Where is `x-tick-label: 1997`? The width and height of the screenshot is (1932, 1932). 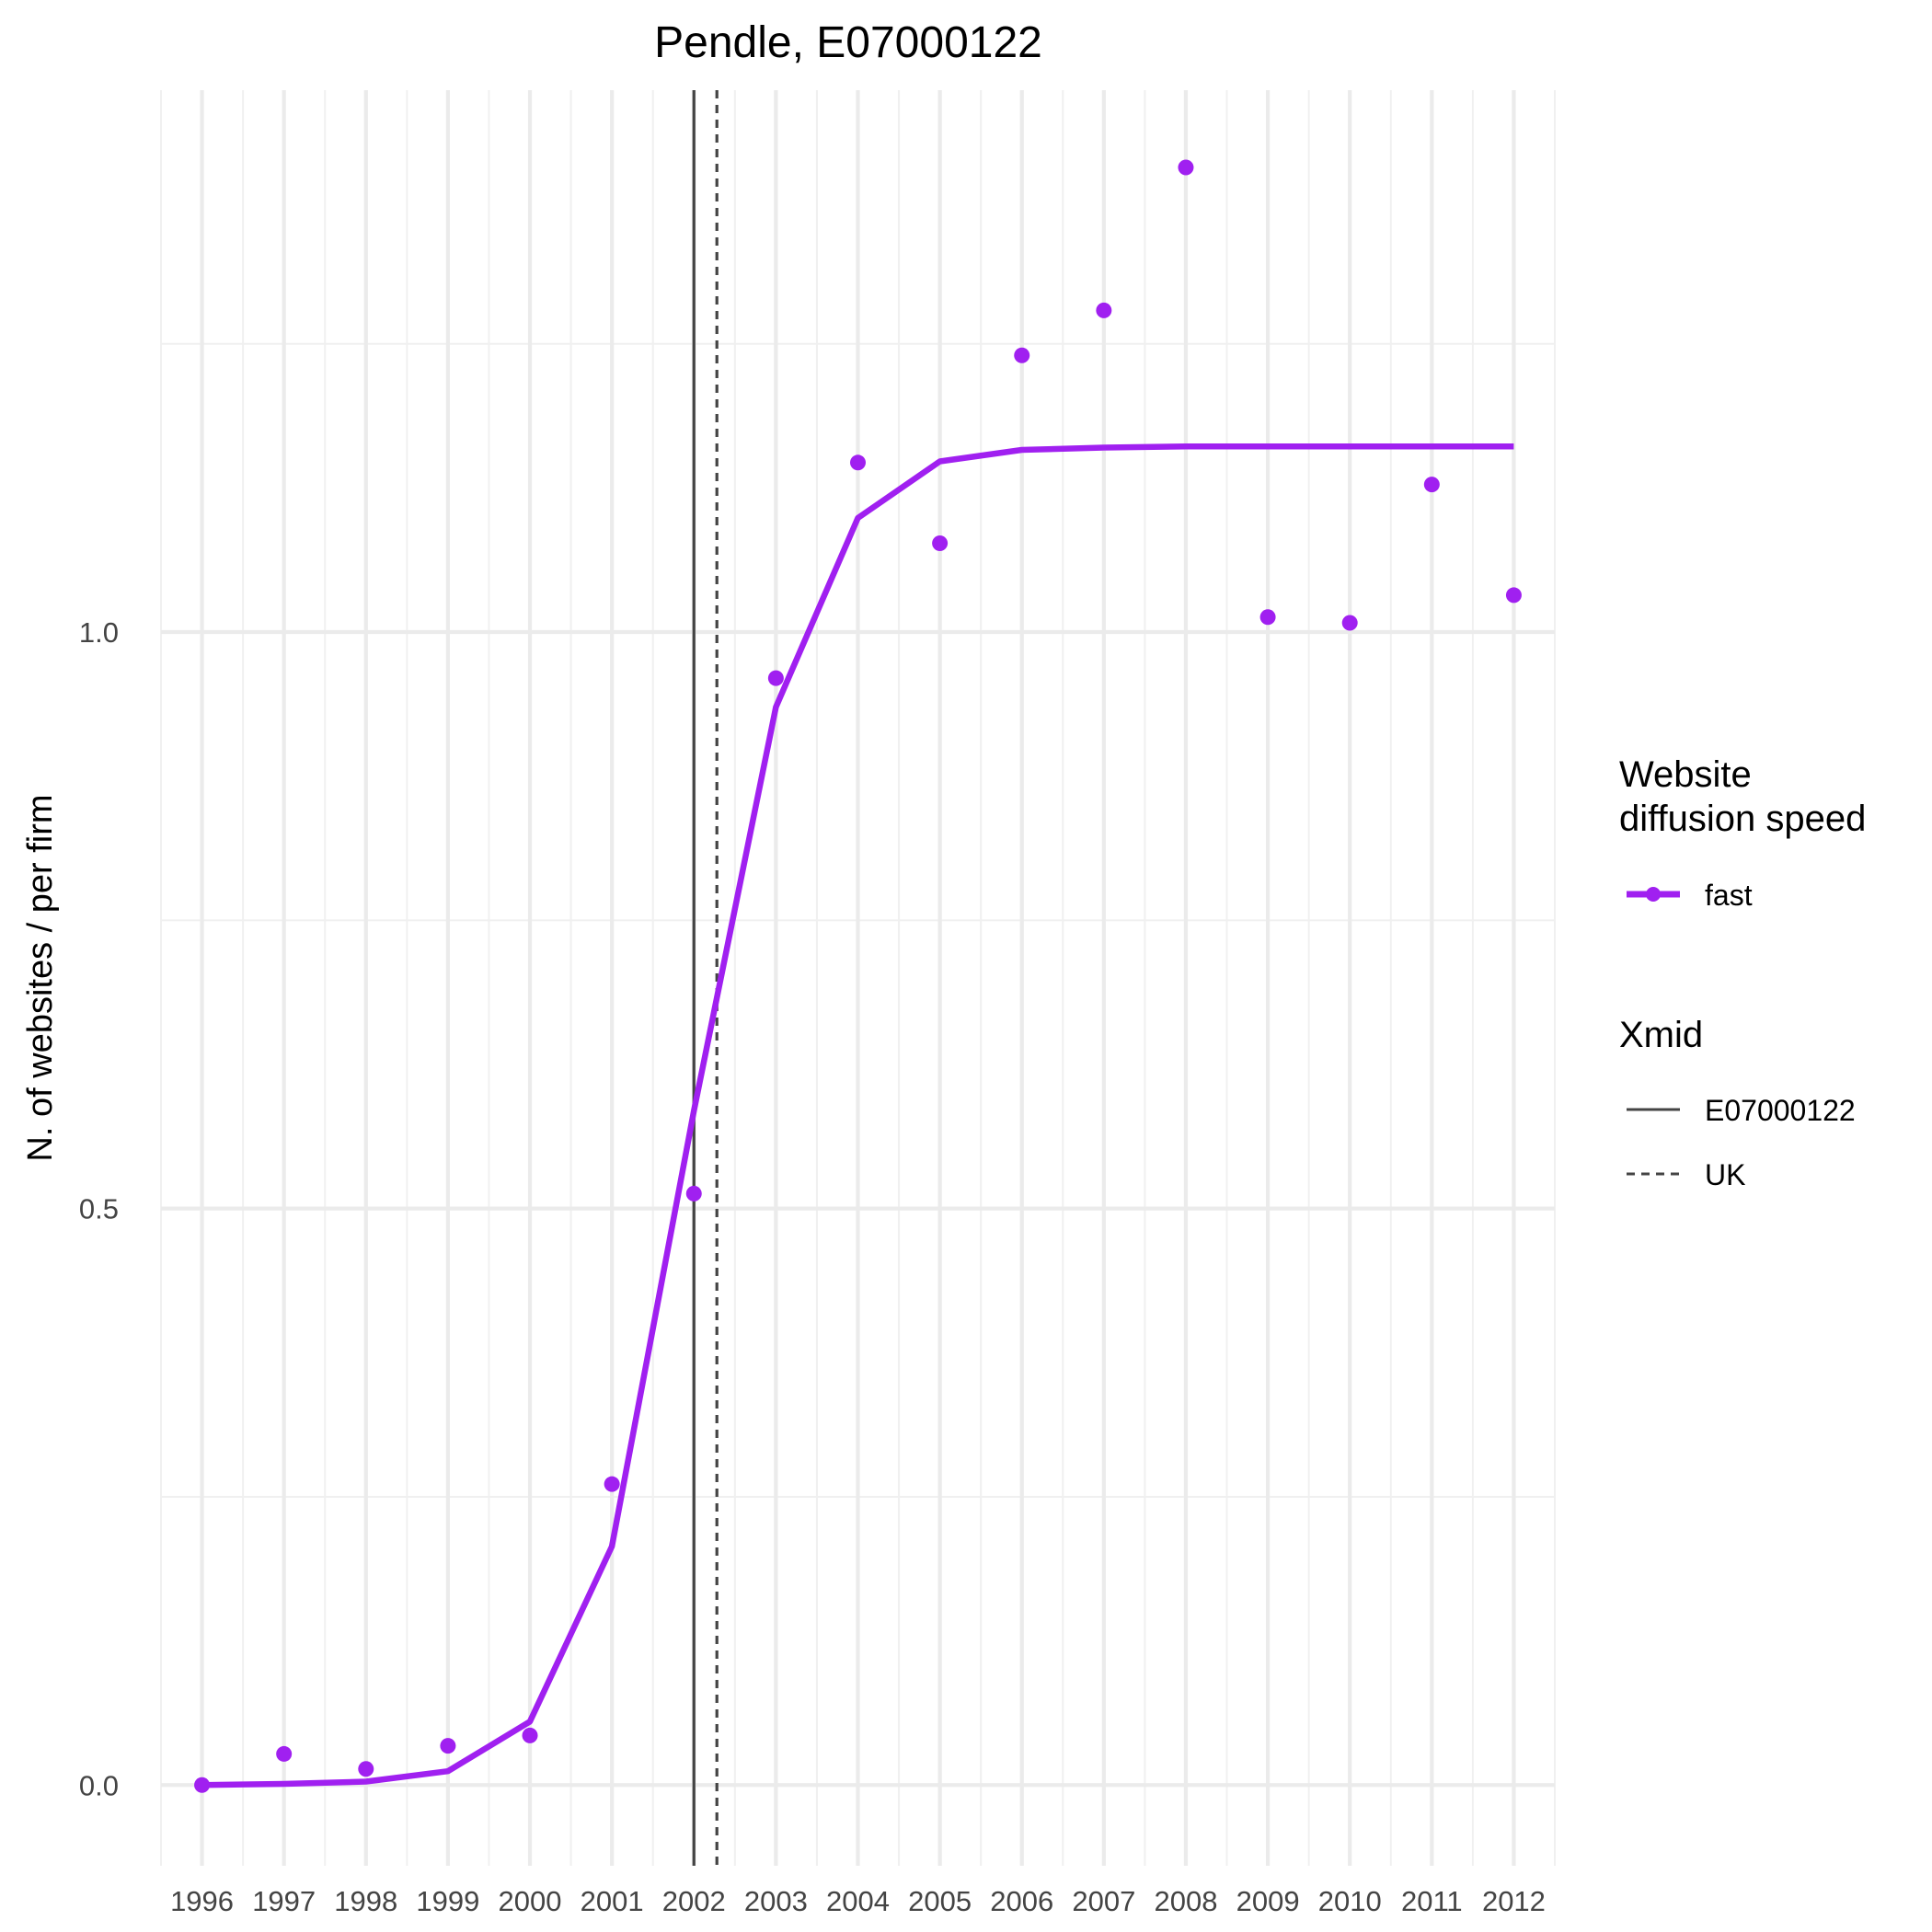
x-tick-label: 1997 is located at coordinates (284, 1901).